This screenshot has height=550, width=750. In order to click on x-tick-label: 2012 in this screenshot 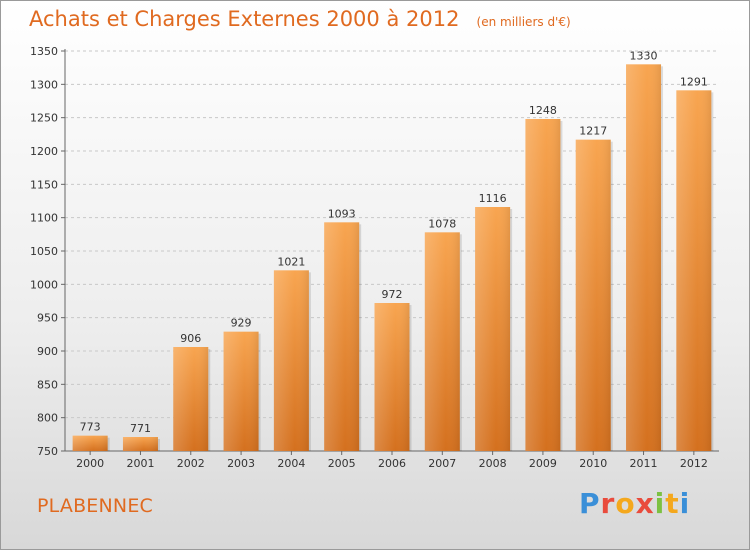, I will do `click(694, 463)`.